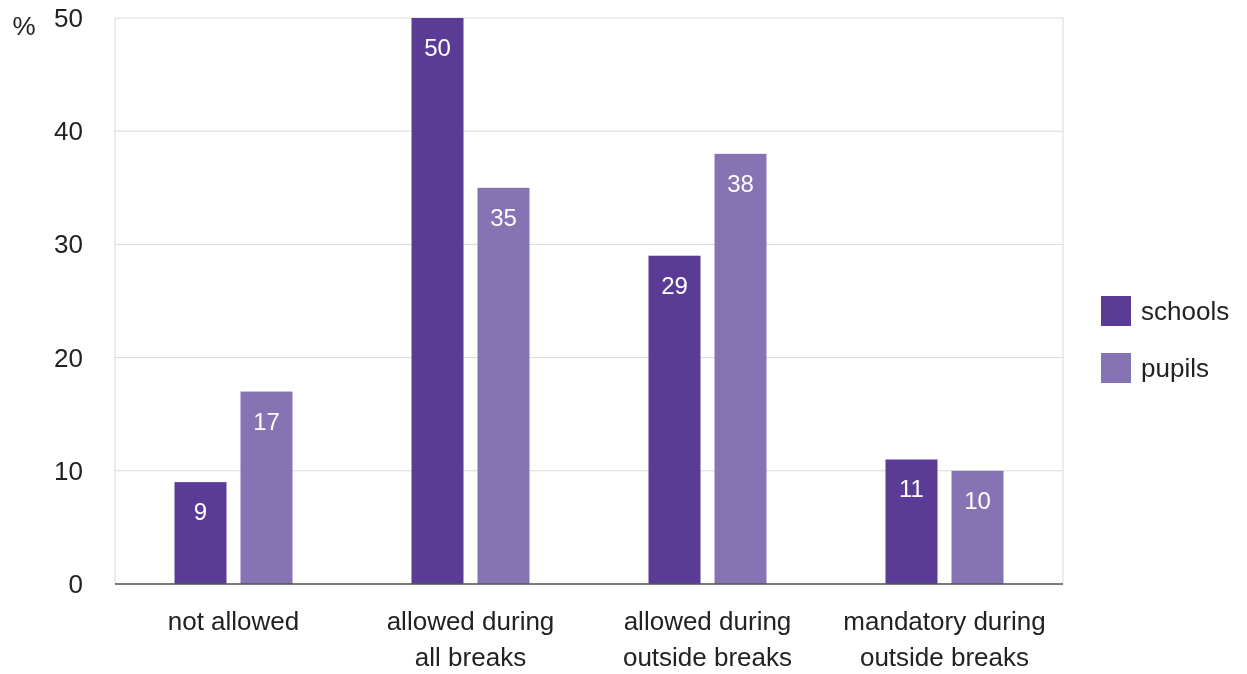 The image size is (1247, 674). Describe the element at coordinates (740, 183) in the screenshot. I see `data-label: 38` at that location.